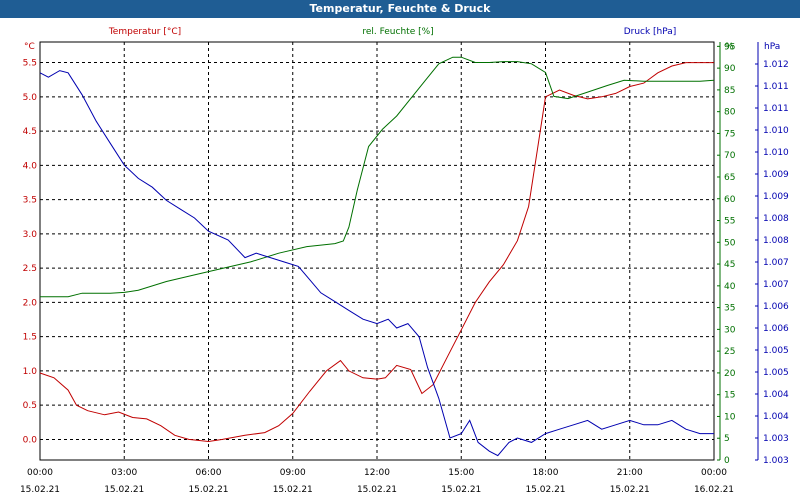 This screenshot has height=500, width=800. Describe the element at coordinates (30, 98) in the screenshot. I see `temperature-tick-label: 5.0` at that location.